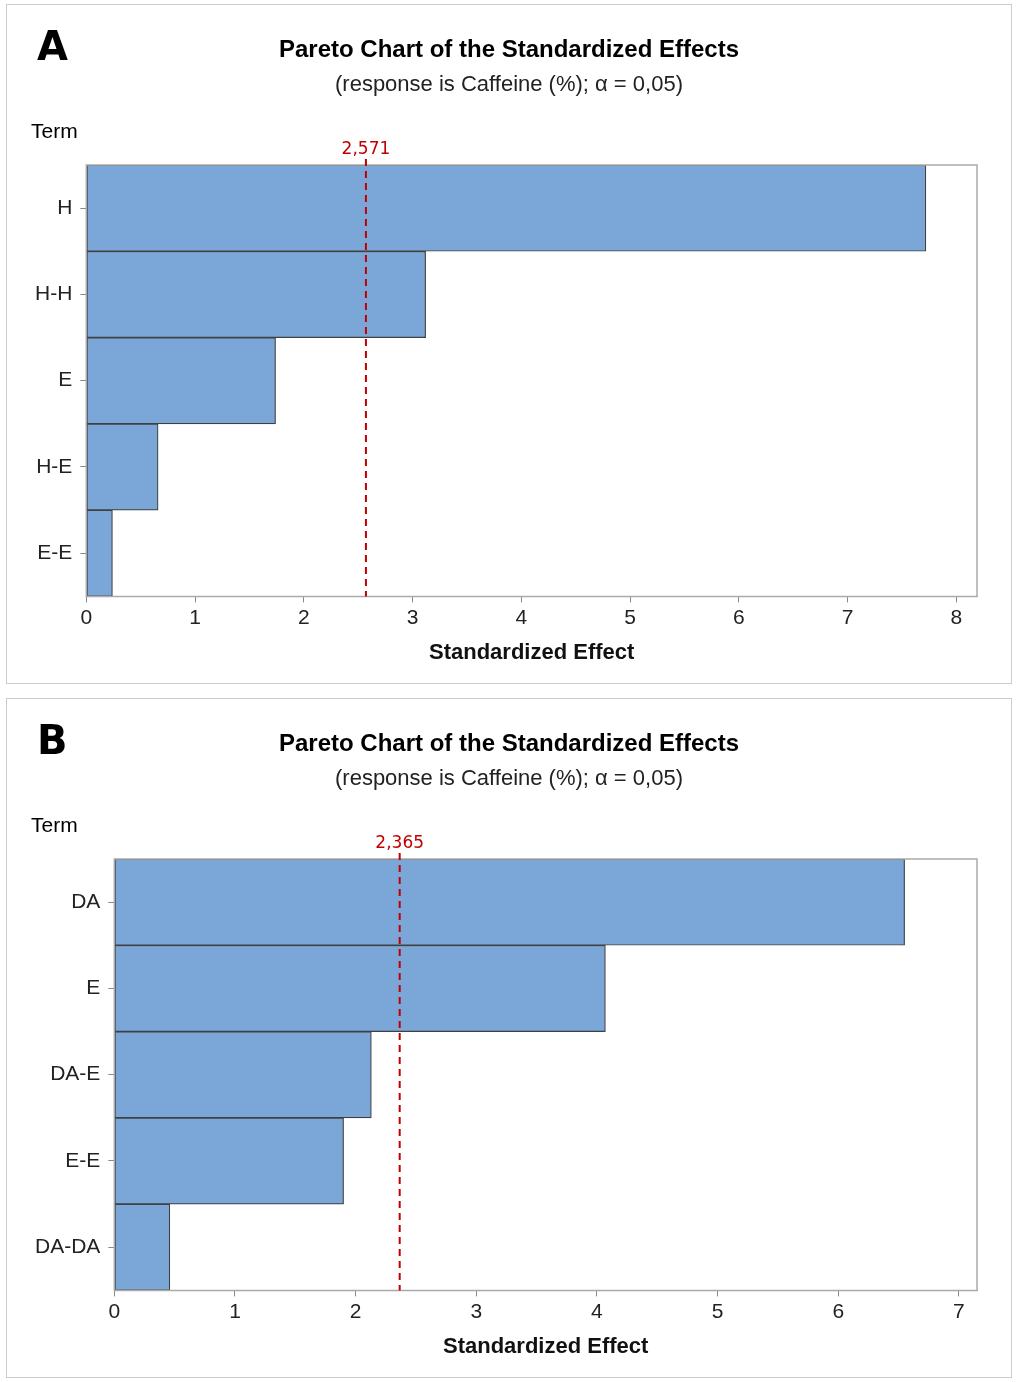 The image size is (1016, 1382). What do you see at coordinates (54, 465) in the screenshot?
I see `y-tick-label: H-E` at bounding box center [54, 465].